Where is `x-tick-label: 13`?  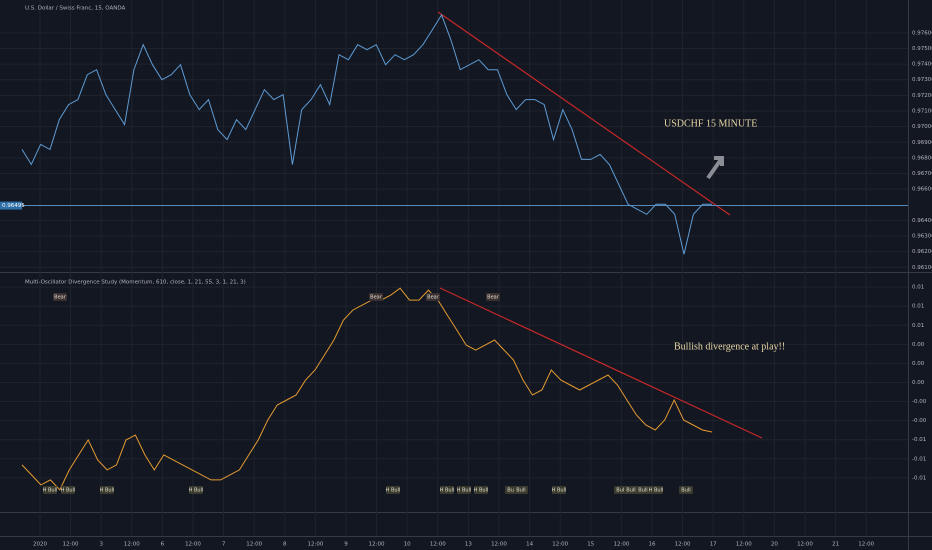 x-tick-label: 13 is located at coordinates (468, 545).